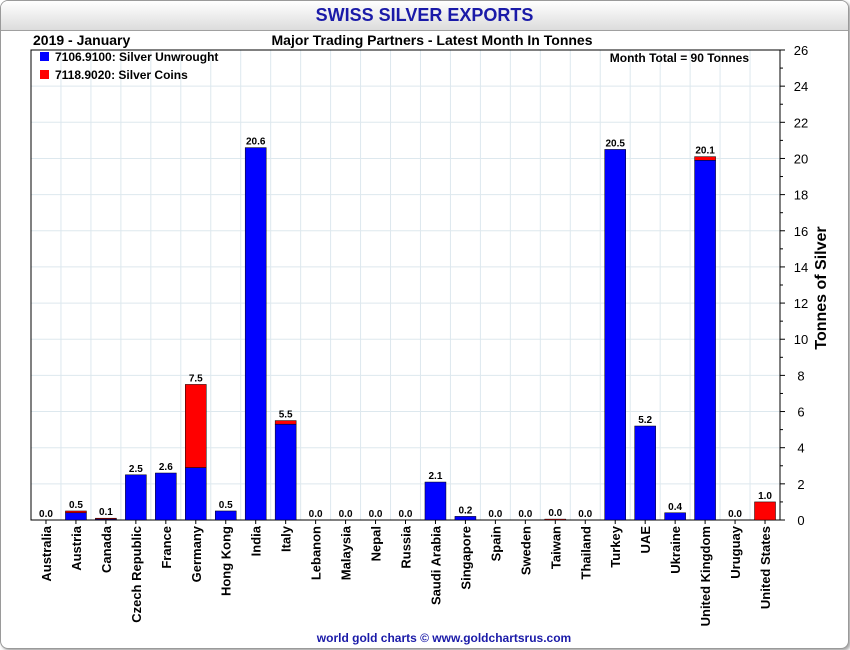 This screenshot has width=850, height=650. I want to click on data-label: 20.6, so click(256, 142).